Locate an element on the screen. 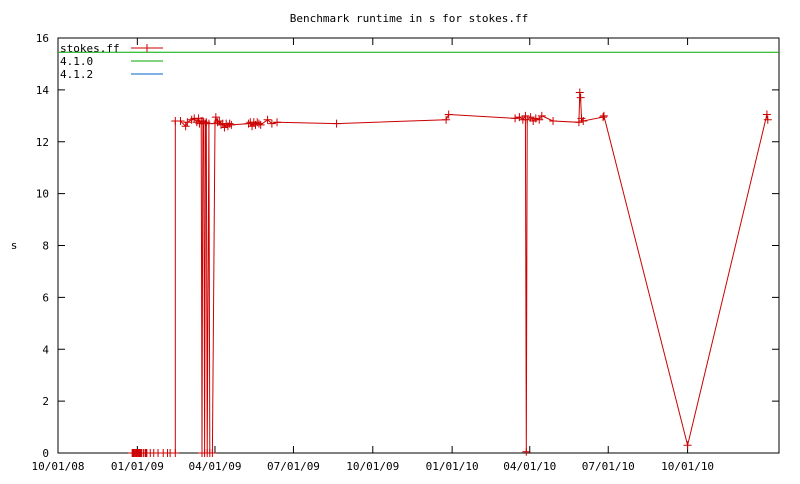 The height and width of the screenshot is (484, 800). x-tick-label: 10/01/10 is located at coordinates (687, 466).